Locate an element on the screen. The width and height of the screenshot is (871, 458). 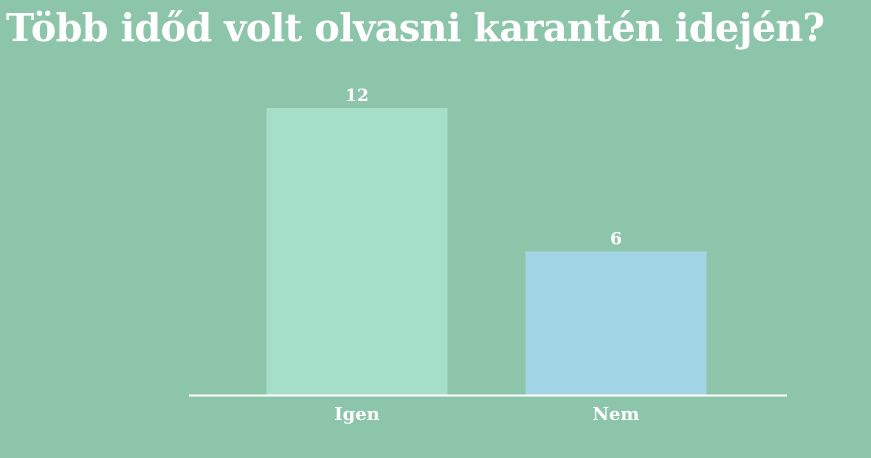
chart-title: Több időd volt olvasni karantén idején? is located at coordinates (415, 27).